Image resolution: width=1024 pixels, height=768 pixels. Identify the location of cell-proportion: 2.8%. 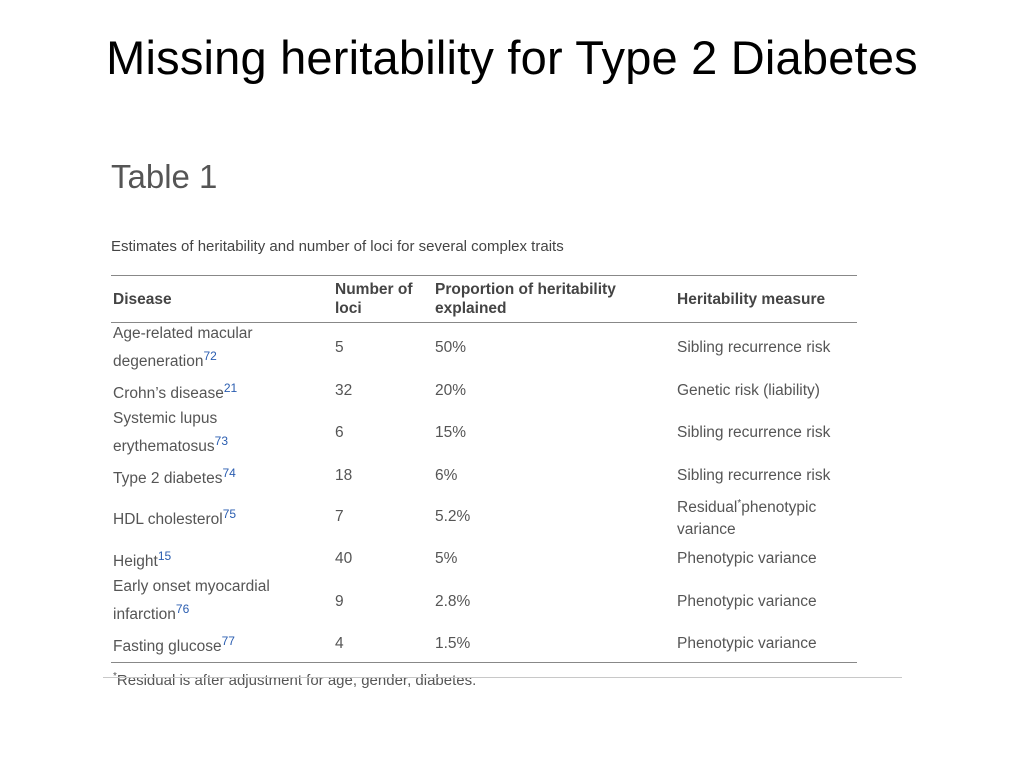
(453, 601).